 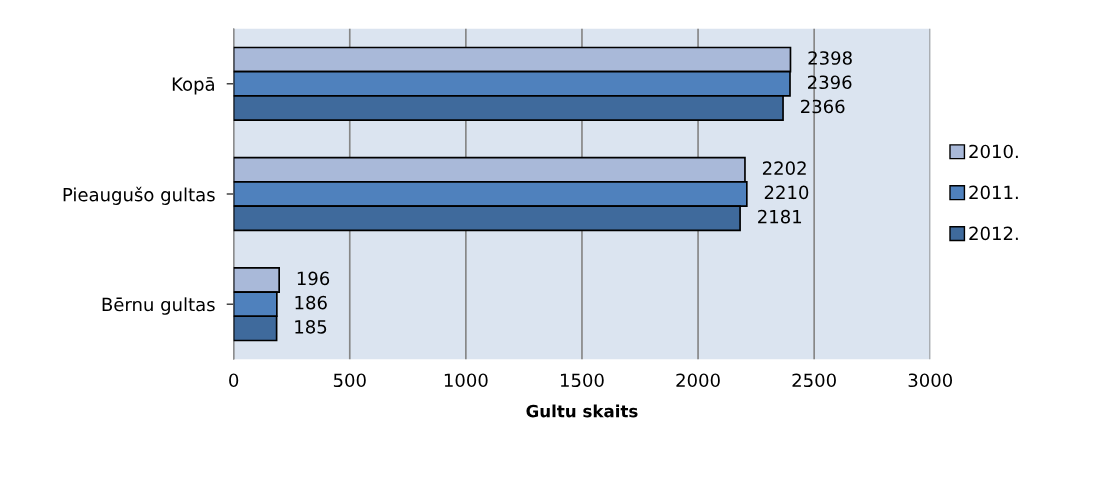 What do you see at coordinates (311, 302) in the screenshot?
I see `data-label: 186` at bounding box center [311, 302].